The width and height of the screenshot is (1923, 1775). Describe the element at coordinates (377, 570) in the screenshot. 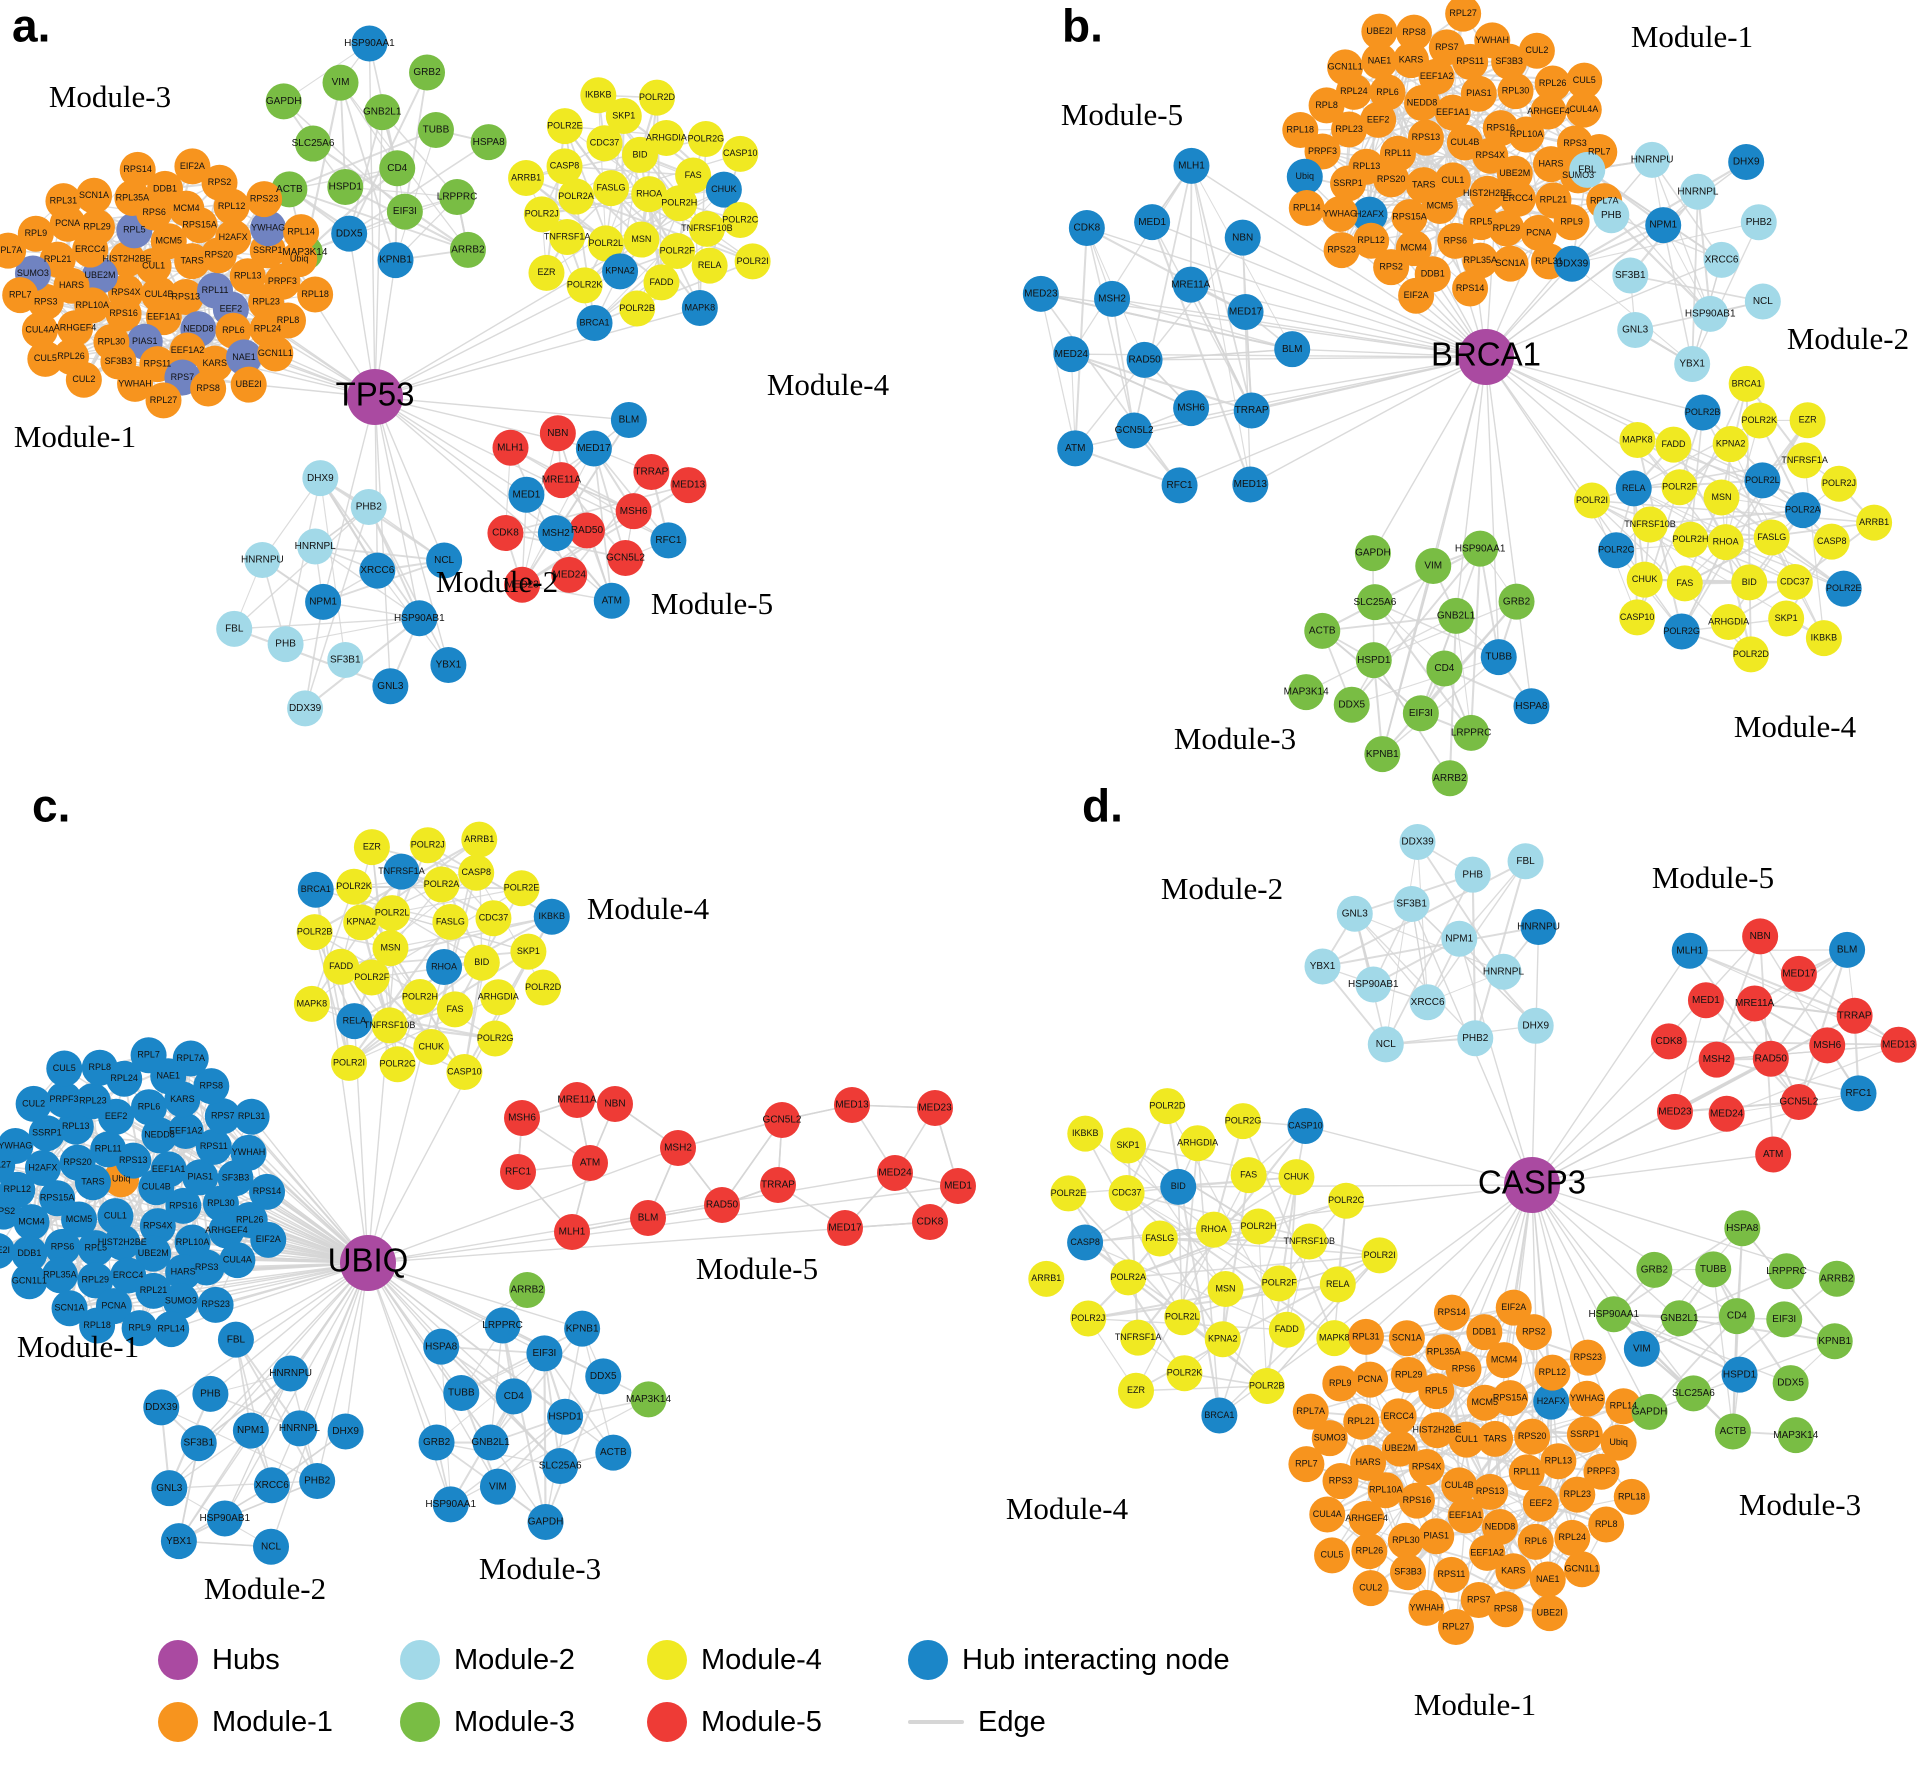

I see `node-XRCC6` at that location.